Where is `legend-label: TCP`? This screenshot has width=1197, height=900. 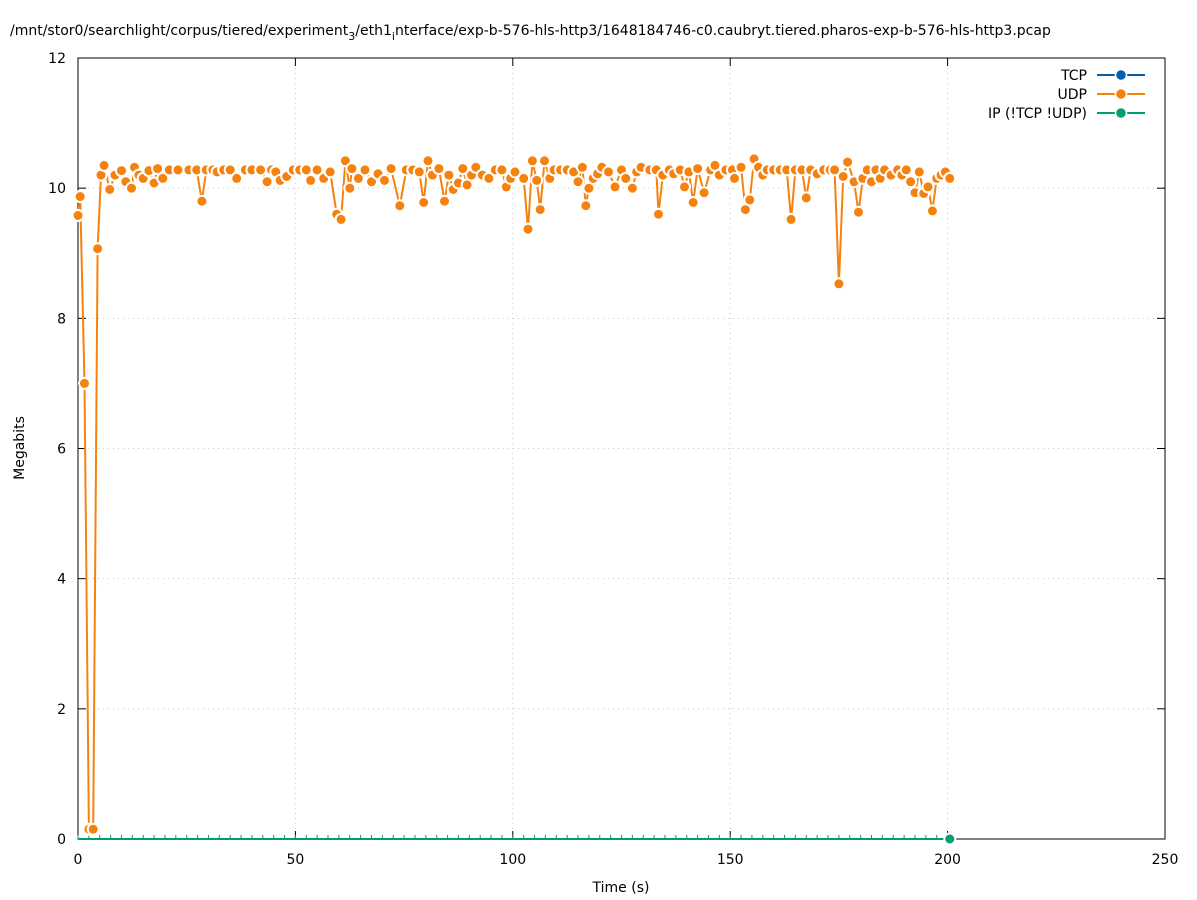 legend-label: TCP is located at coordinates (1073, 76).